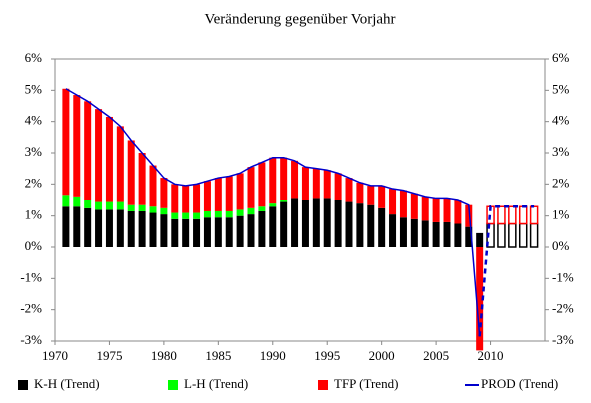 Image resolution: width=591 pixels, height=403 pixels. Describe the element at coordinates (31, 308) in the screenshot. I see `y-tick-label: -2%` at that location.